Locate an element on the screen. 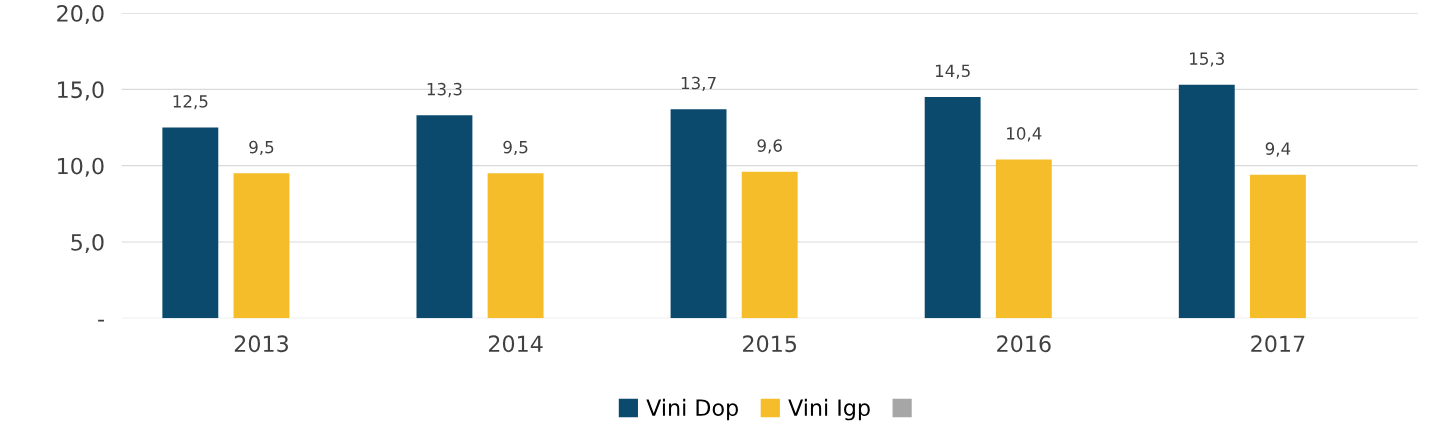 This screenshot has width=1432, height=436. x-tick-label: 2017 is located at coordinates (1278, 344).